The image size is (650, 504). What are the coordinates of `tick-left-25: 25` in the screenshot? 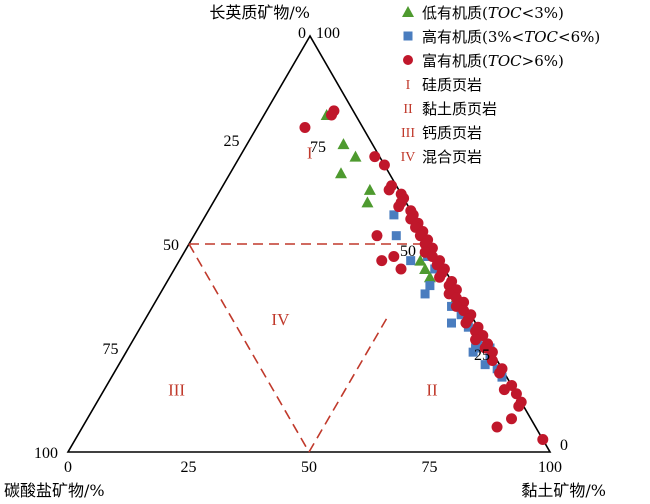 It's located at (232, 141).